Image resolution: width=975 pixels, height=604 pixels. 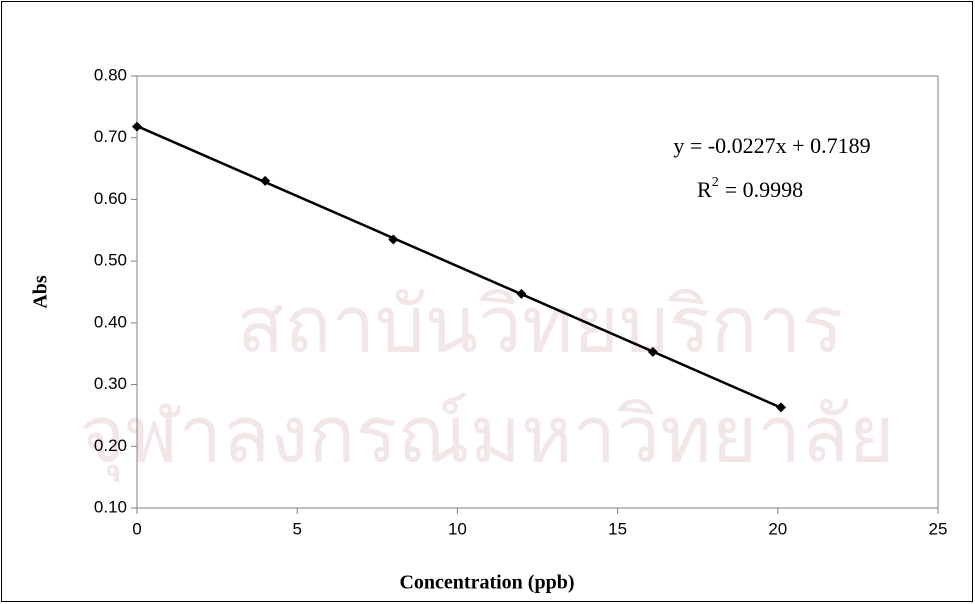 What do you see at coordinates (110, 383) in the screenshot?
I see `y-tick-label: 0.30` at bounding box center [110, 383].